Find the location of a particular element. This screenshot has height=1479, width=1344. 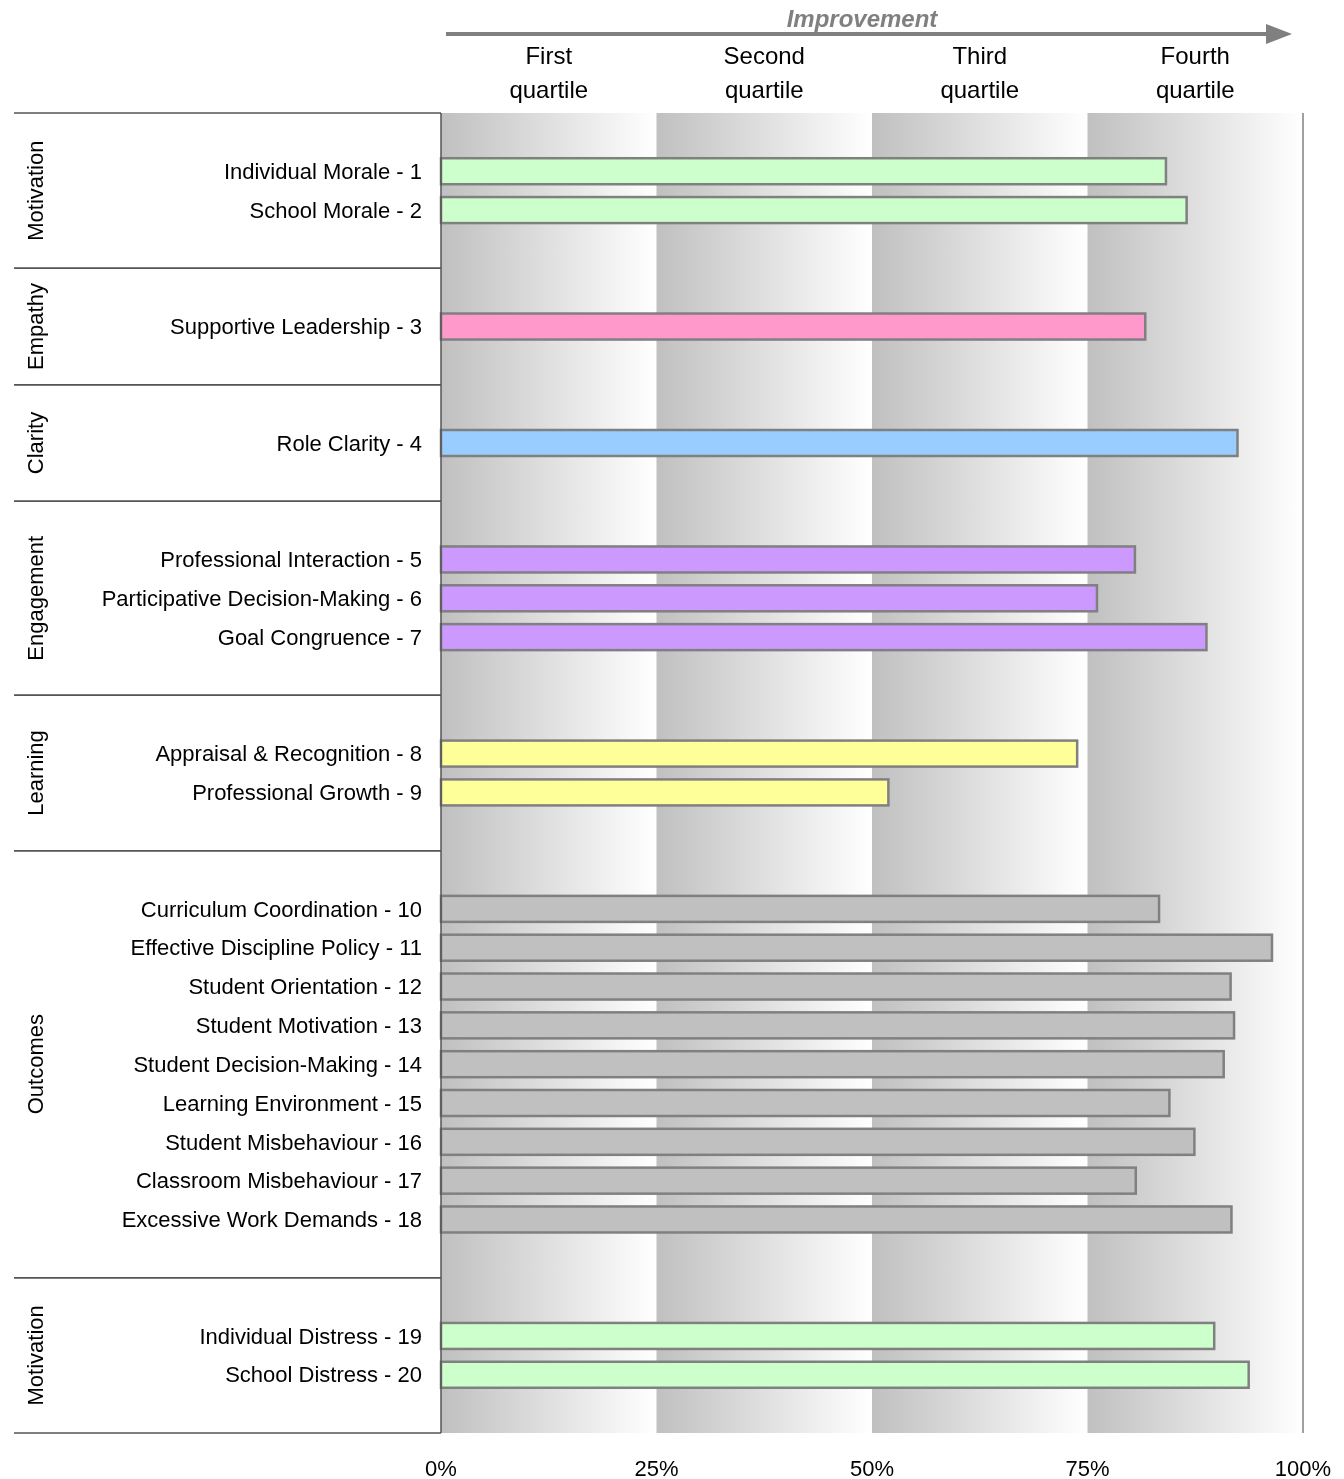

y-tick-label: Student Orientation - 12 is located at coordinates (305, 987).